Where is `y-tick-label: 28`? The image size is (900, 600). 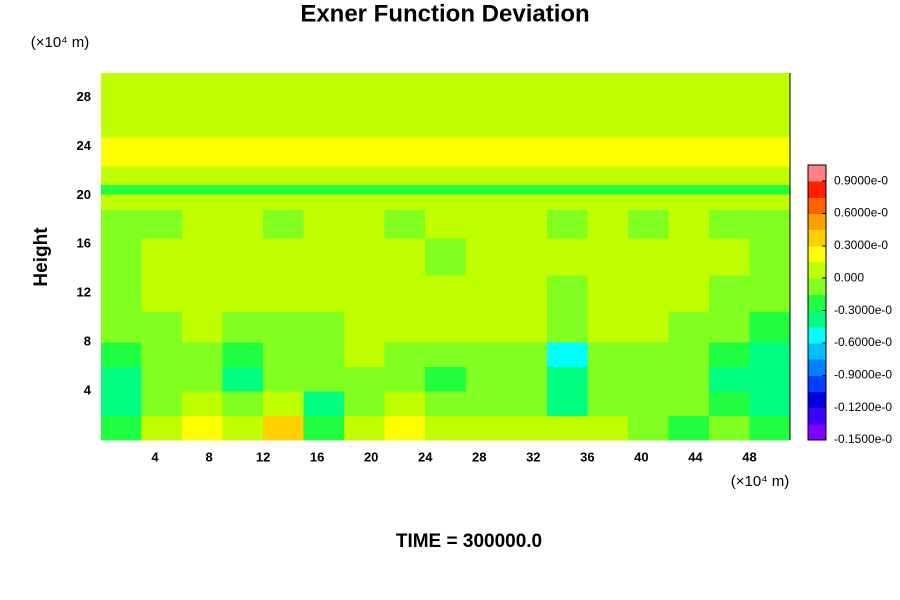
y-tick-label: 28 is located at coordinates (84, 96).